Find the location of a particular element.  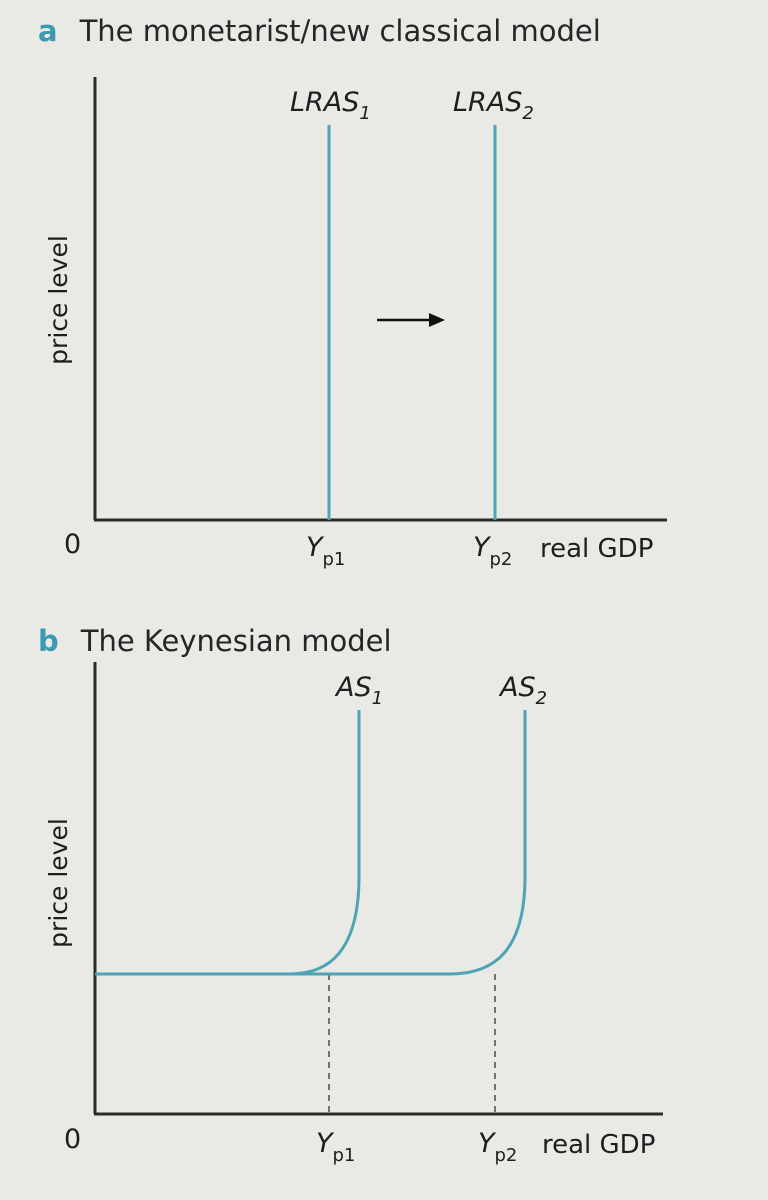

panel-a-tick-yp1-sub: p1 is located at coordinates (334, 559).